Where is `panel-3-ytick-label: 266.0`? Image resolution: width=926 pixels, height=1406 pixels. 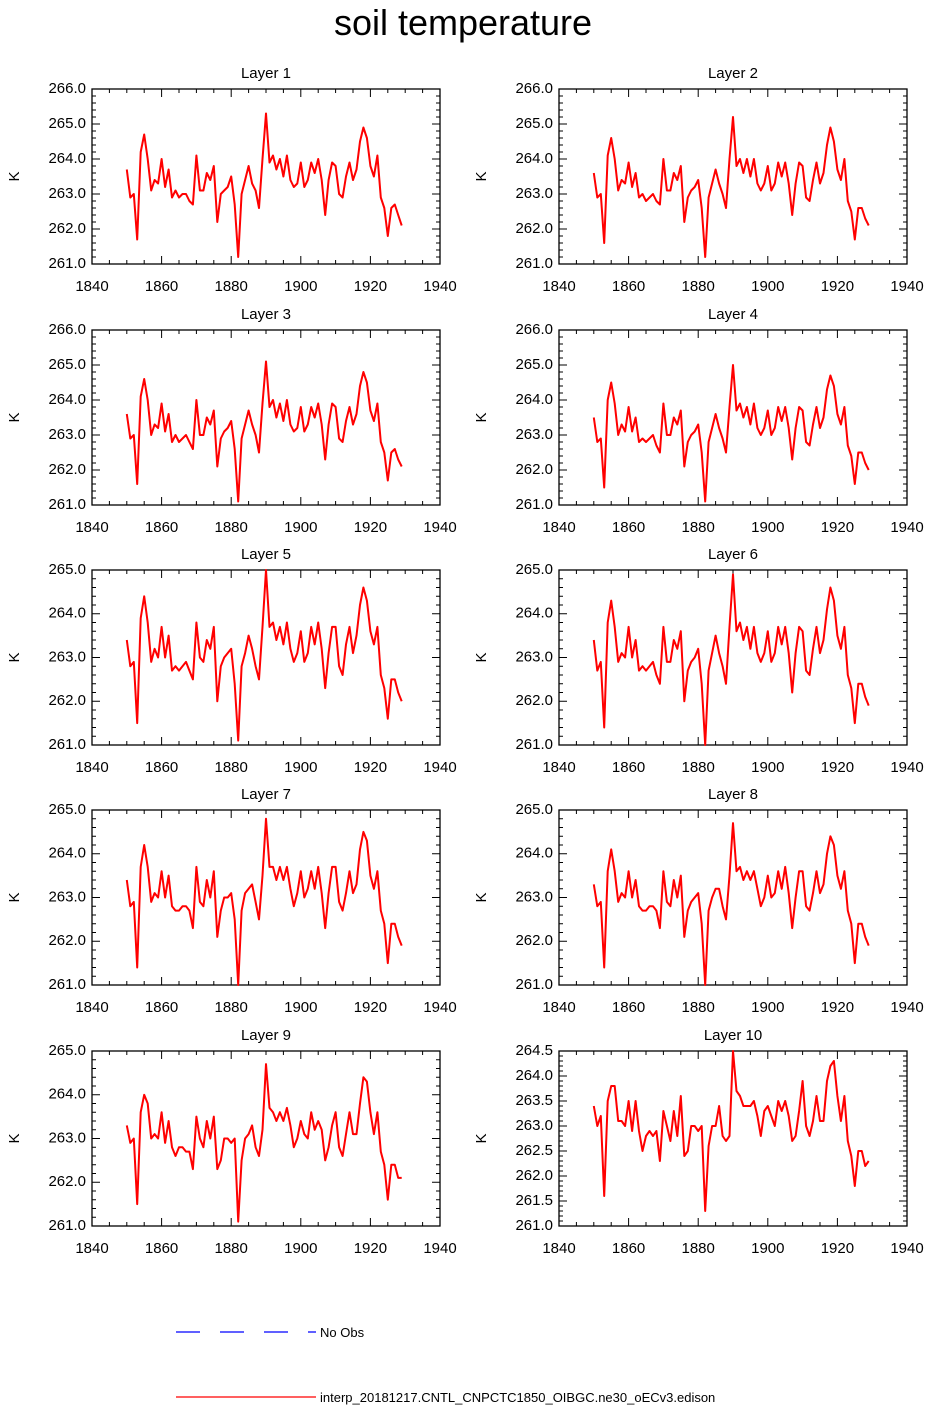 panel-3-ytick-label: 266.0 is located at coordinates (67, 329).